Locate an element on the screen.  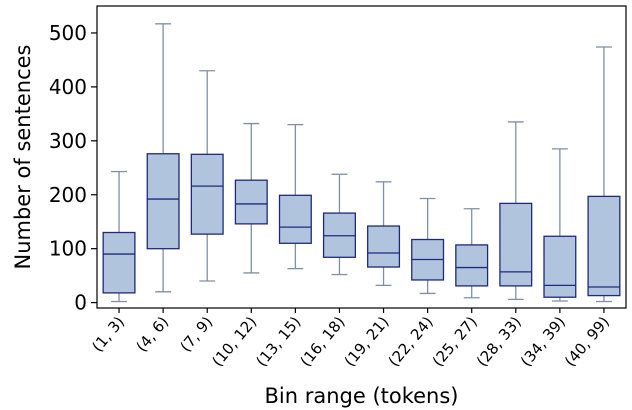
y-axis-title: Number of sentences is located at coordinates (23, 157).